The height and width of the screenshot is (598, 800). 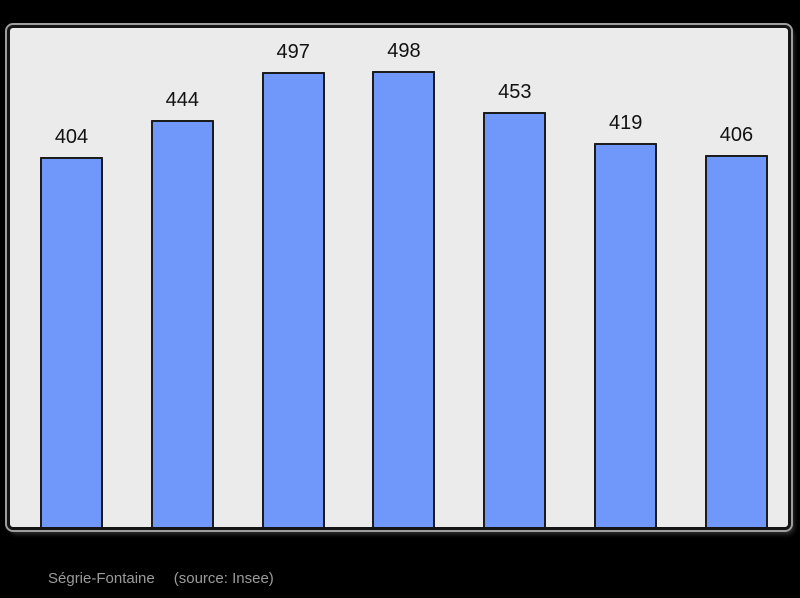 I want to click on bar-group: 404, so click(x=71, y=277).